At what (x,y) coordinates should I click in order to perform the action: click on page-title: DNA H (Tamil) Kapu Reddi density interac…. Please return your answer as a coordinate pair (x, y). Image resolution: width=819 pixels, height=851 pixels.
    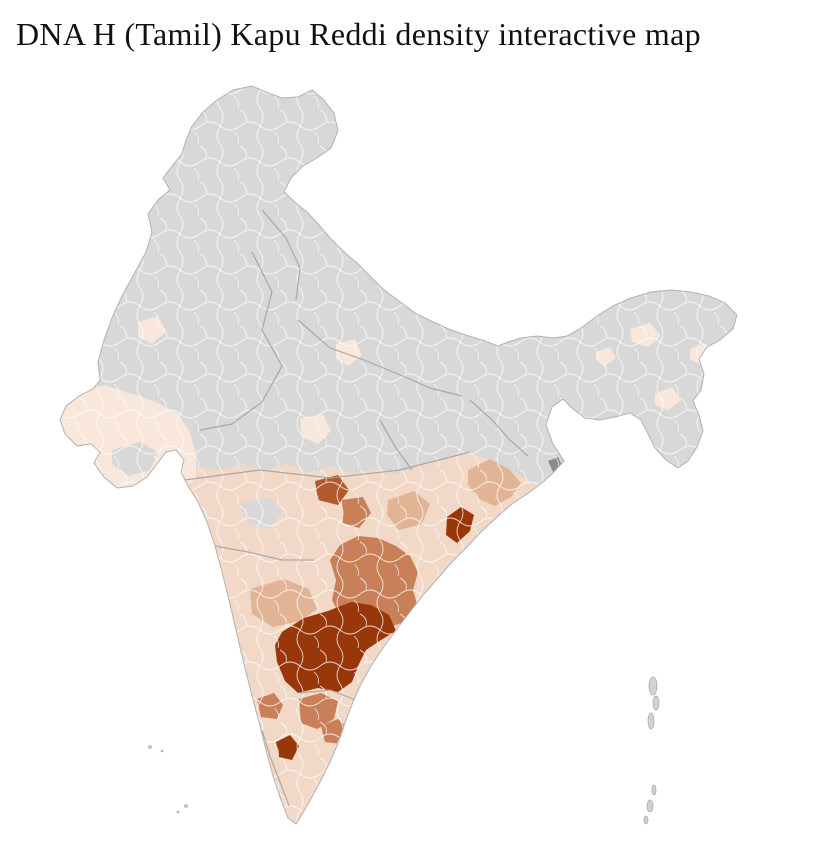
    Looking at the image, I should click on (358, 34).